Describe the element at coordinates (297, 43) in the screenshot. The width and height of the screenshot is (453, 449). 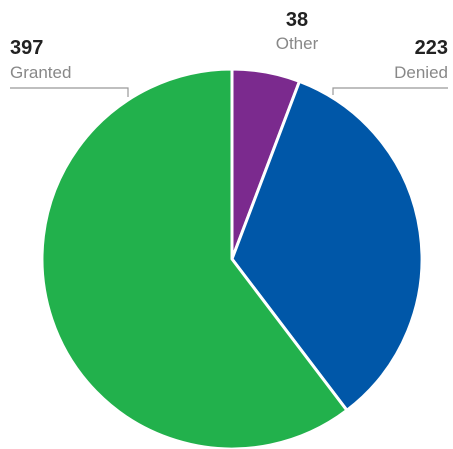
I see `category-label: Other` at that location.